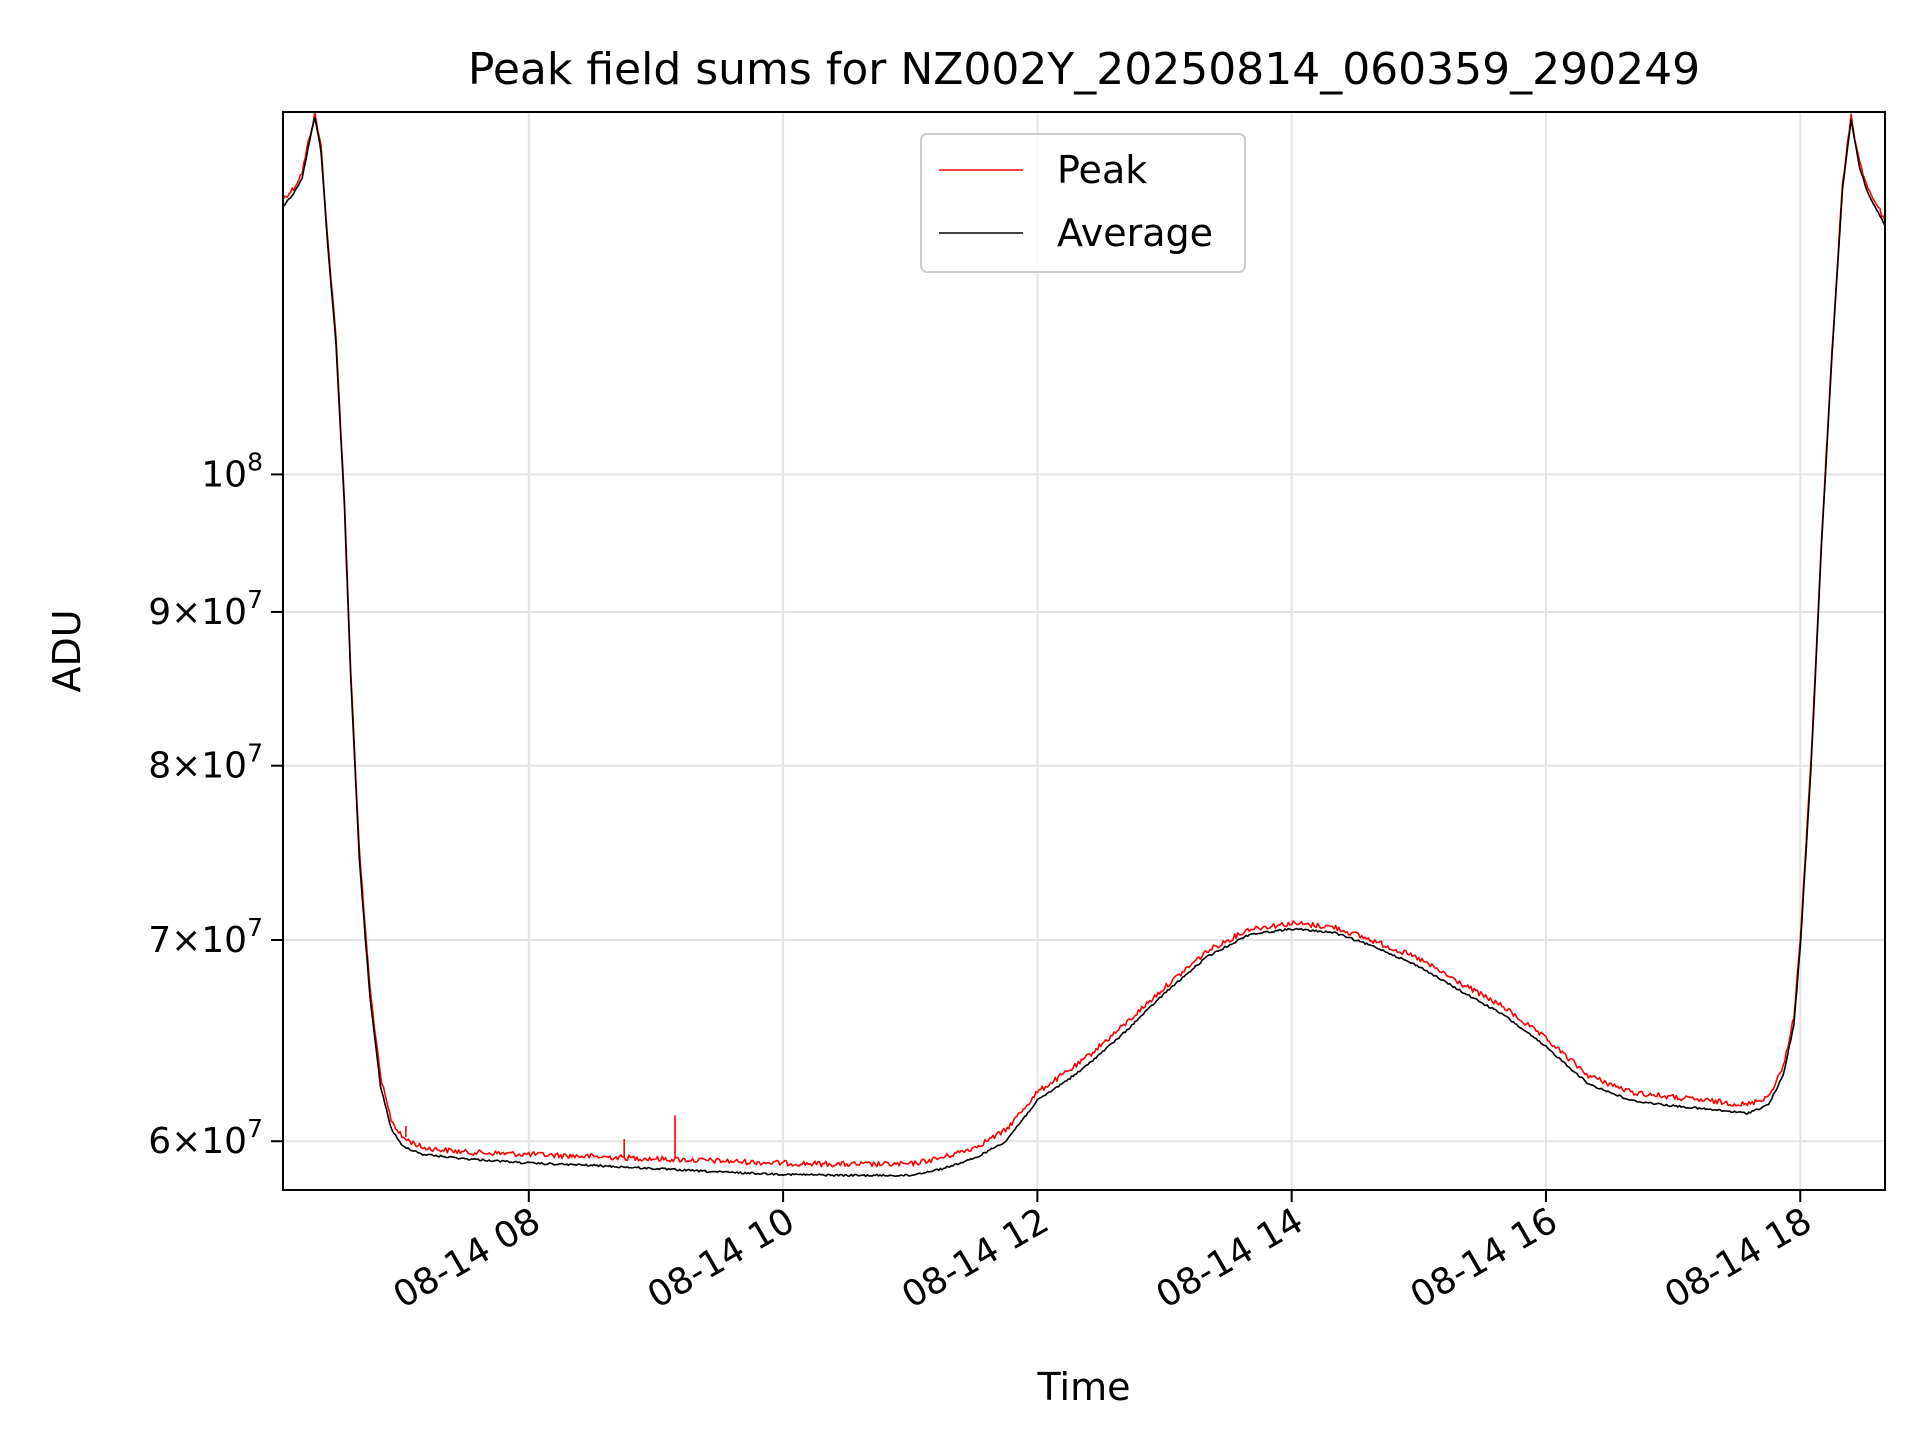 The height and width of the screenshot is (1440, 1920). Describe the element at coordinates (1084, 1387) in the screenshot. I see `x-axis-label: Time` at that location.